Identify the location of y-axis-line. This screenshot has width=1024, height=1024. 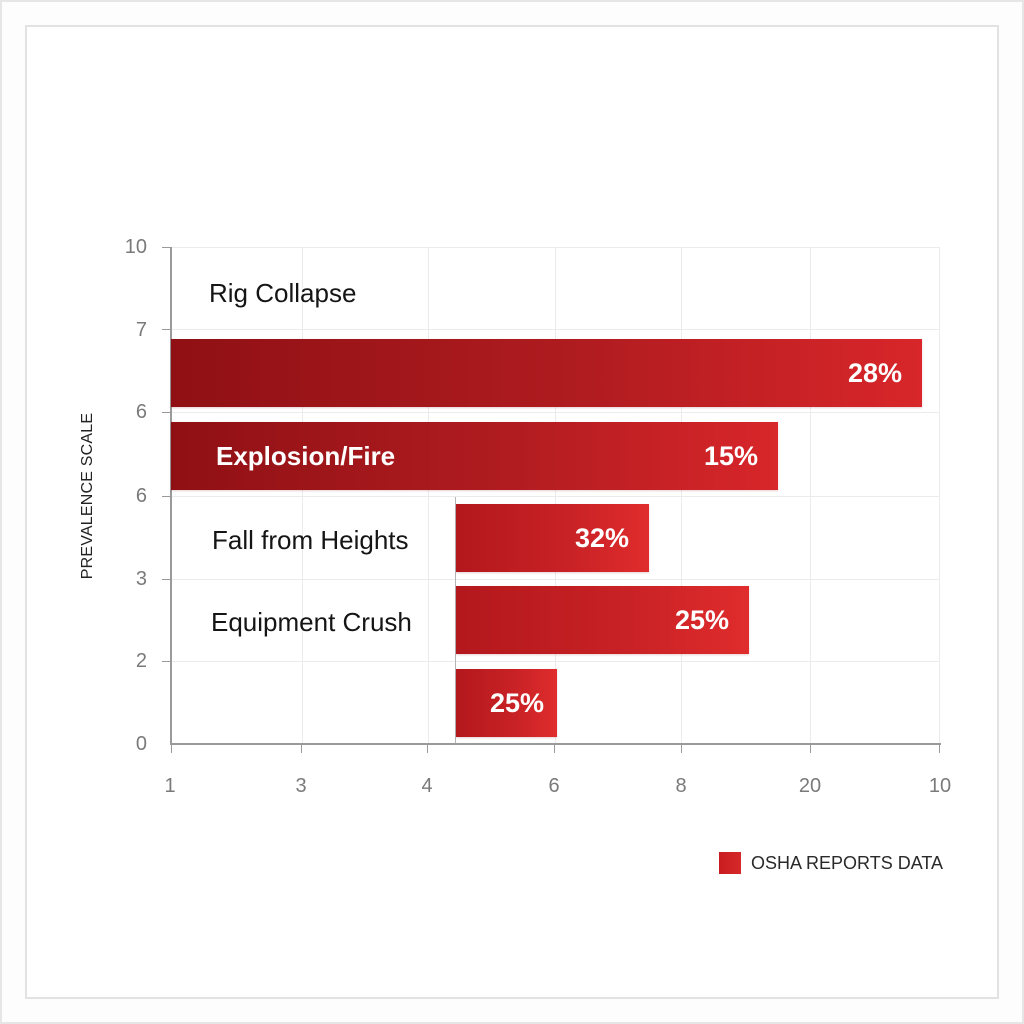
(171, 496).